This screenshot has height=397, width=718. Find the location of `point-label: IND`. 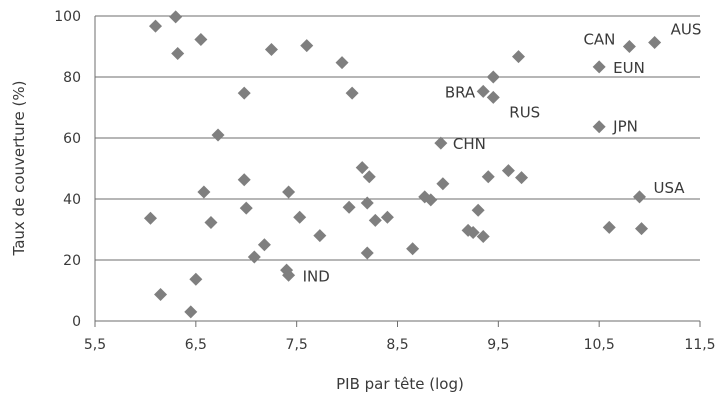

point-label: IND is located at coordinates (316, 276).